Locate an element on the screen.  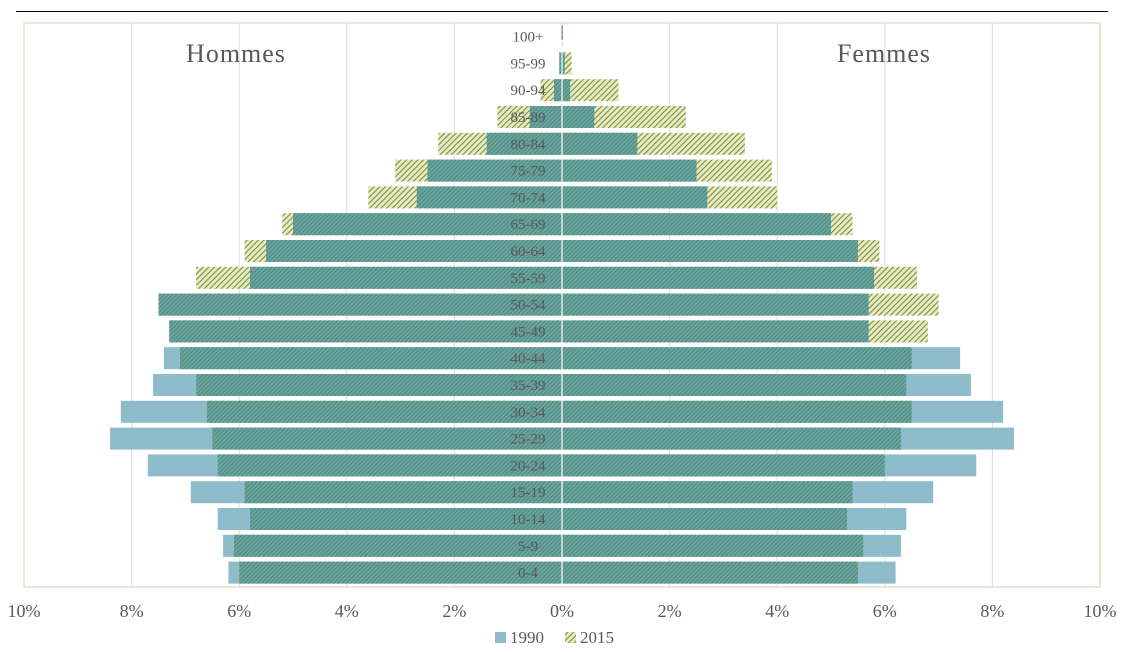
age-label-75-79: 75-79 is located at coordinates (528, 172).